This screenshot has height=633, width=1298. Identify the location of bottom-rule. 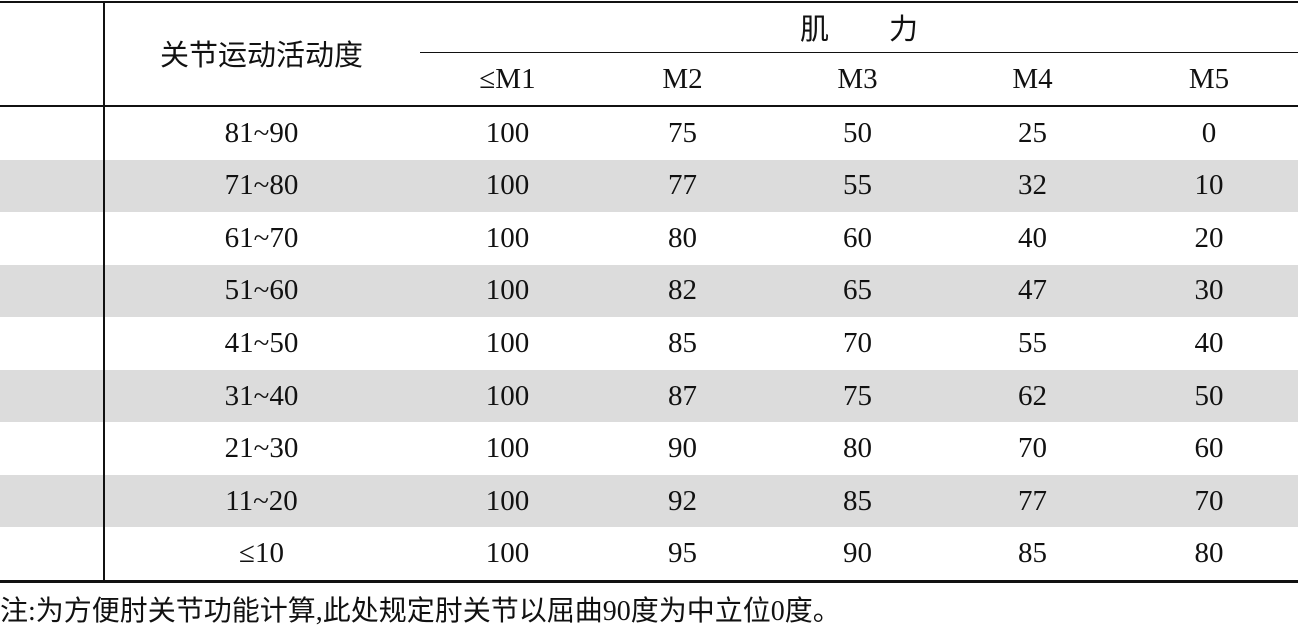
(649, 581).